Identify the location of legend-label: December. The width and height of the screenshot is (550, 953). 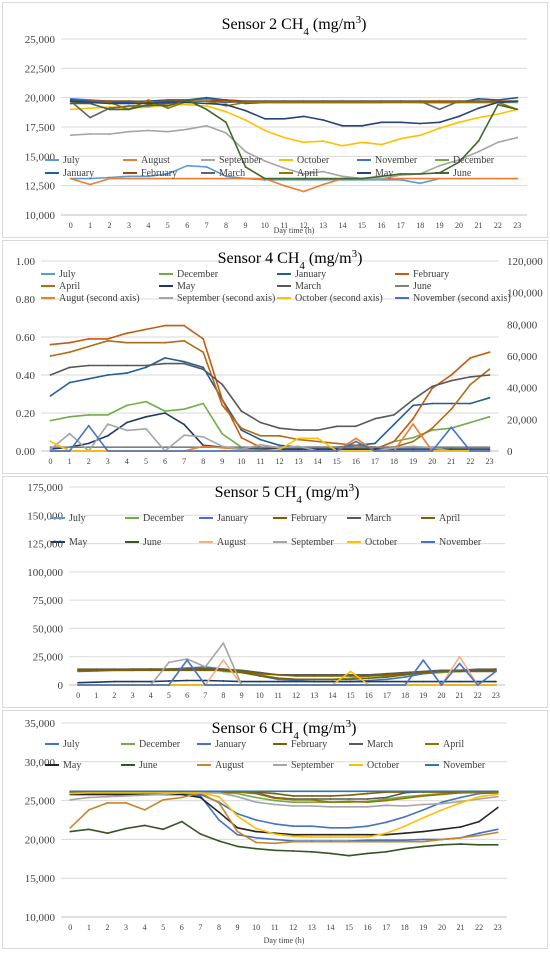
(160, 744).